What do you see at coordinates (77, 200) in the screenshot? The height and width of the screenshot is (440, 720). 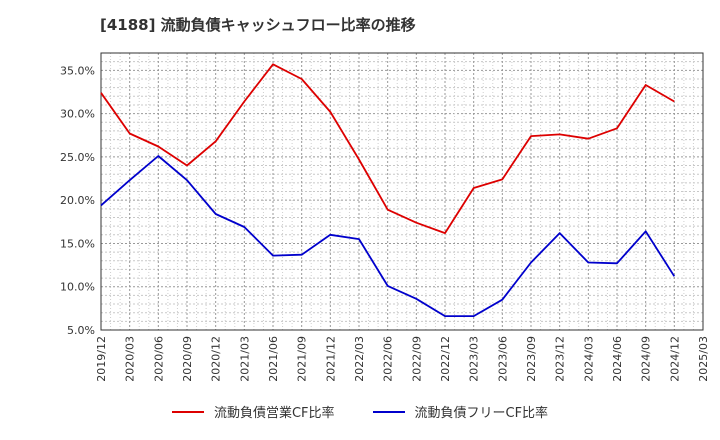 I see `y-tick-label: 20.0%` at bounding box center [77, 200].